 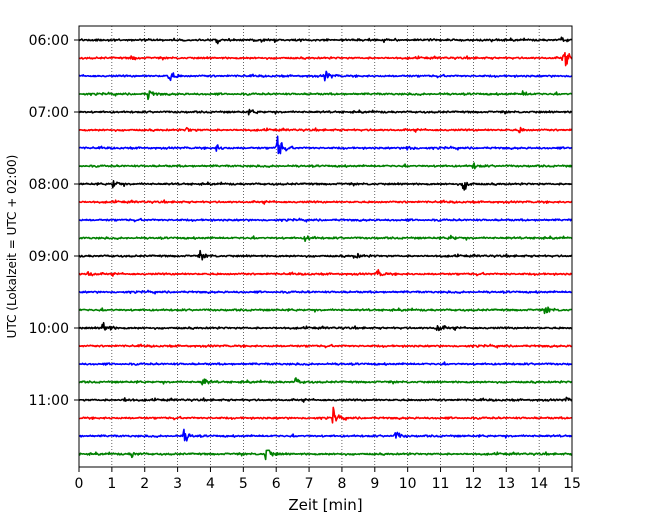 I want to click on y-tick-label: 07:00, so click(x=49, y=113).